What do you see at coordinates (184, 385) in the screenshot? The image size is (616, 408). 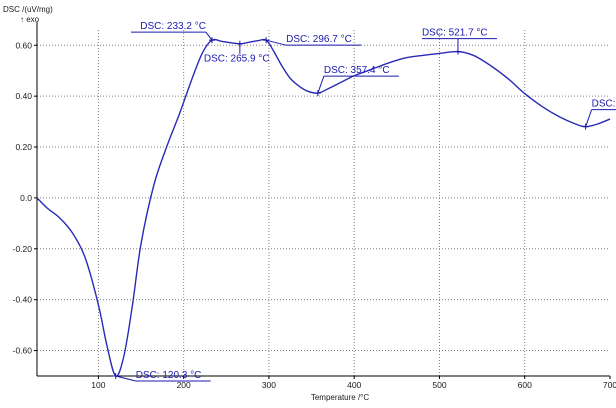 I see `x-tick-label: 200` at bounding box center [184, 385].